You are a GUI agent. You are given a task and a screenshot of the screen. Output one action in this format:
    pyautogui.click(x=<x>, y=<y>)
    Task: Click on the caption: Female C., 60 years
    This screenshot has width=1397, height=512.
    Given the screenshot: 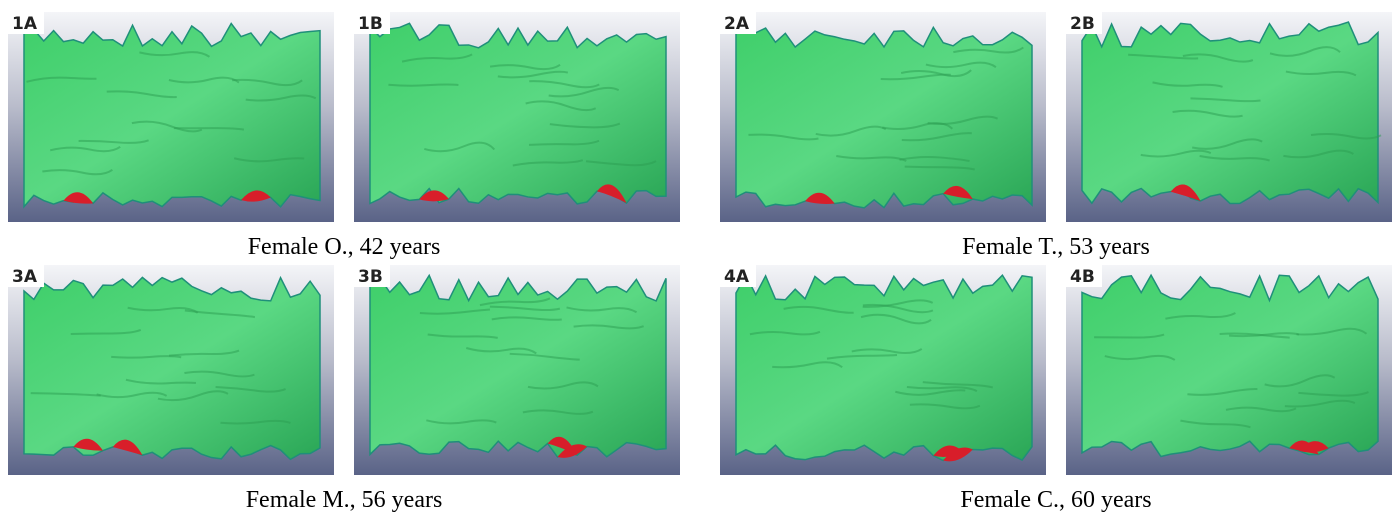 What is the action you would take?
    pyautogui.click(x=1055, y=499)
    